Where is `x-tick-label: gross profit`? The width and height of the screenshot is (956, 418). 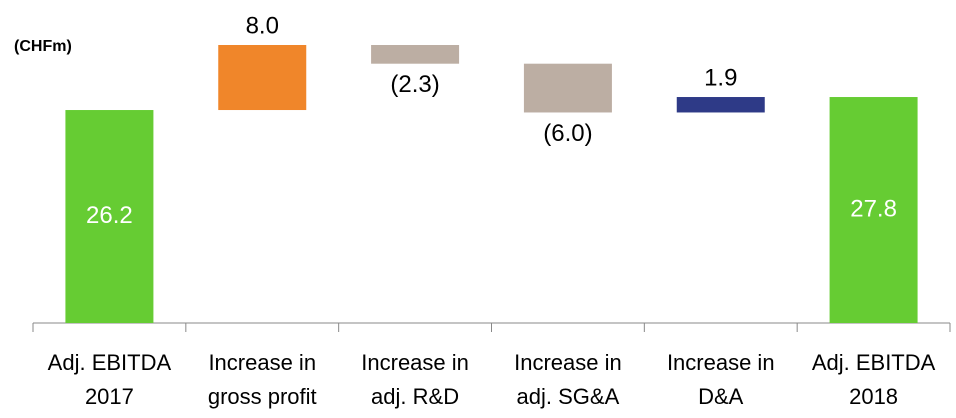
x-tick-label: gross profit is located at coordinates (262, 396).